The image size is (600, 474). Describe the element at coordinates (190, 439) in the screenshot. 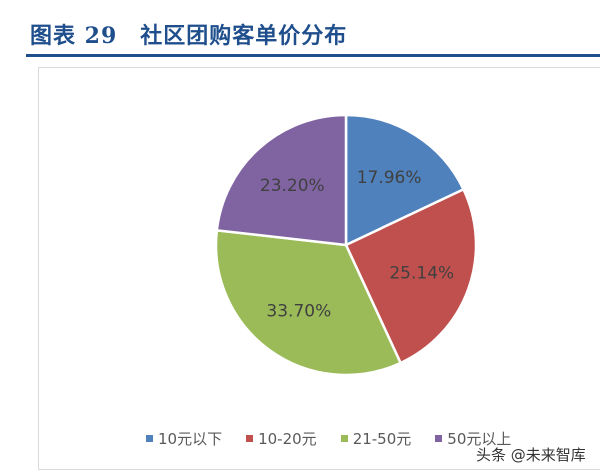

I see `legend-label: 10元以下` at that location.